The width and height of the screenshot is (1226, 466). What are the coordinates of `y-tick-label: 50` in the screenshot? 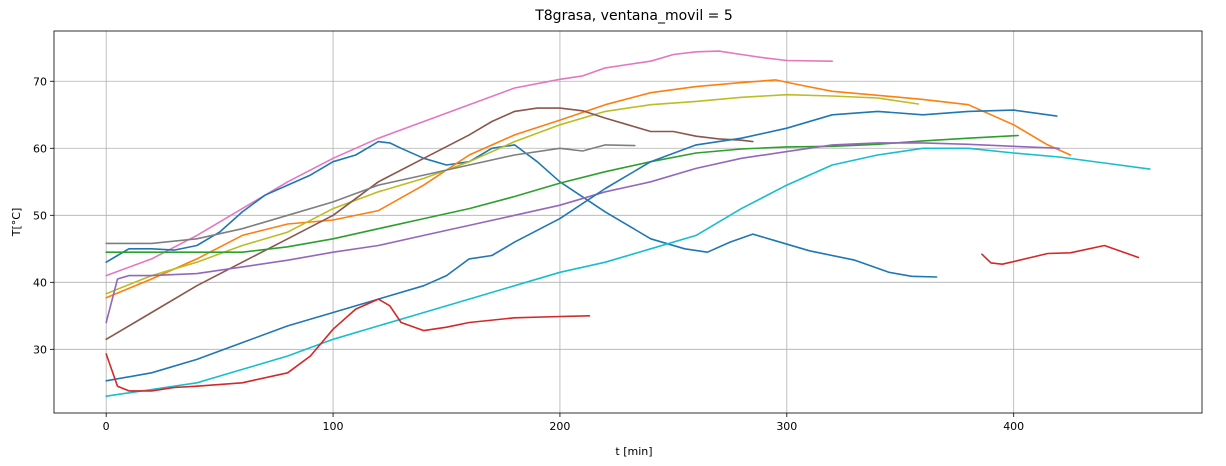 It's located at (40, 215).